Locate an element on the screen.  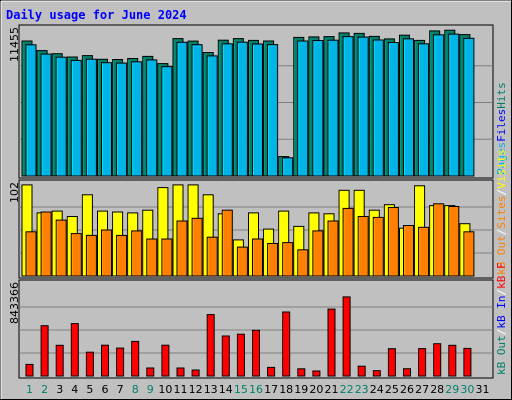
day-label-16: 16 is located at coordinates (256, 389).